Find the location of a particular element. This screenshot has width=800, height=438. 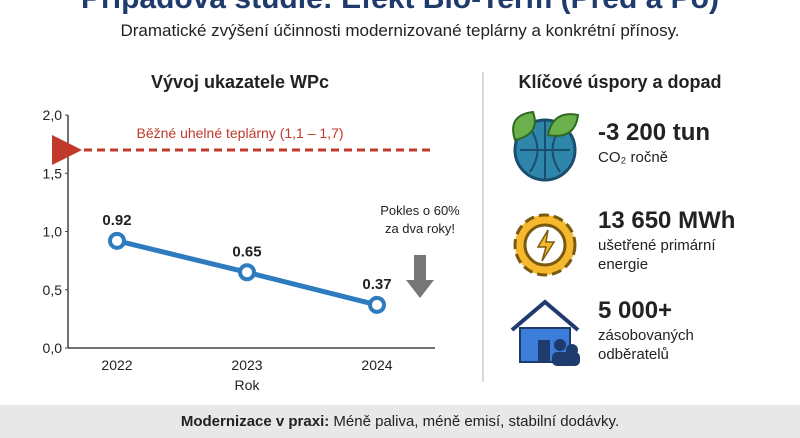

stat-value: 13 650 MWh is located at coordinates (666, 220).